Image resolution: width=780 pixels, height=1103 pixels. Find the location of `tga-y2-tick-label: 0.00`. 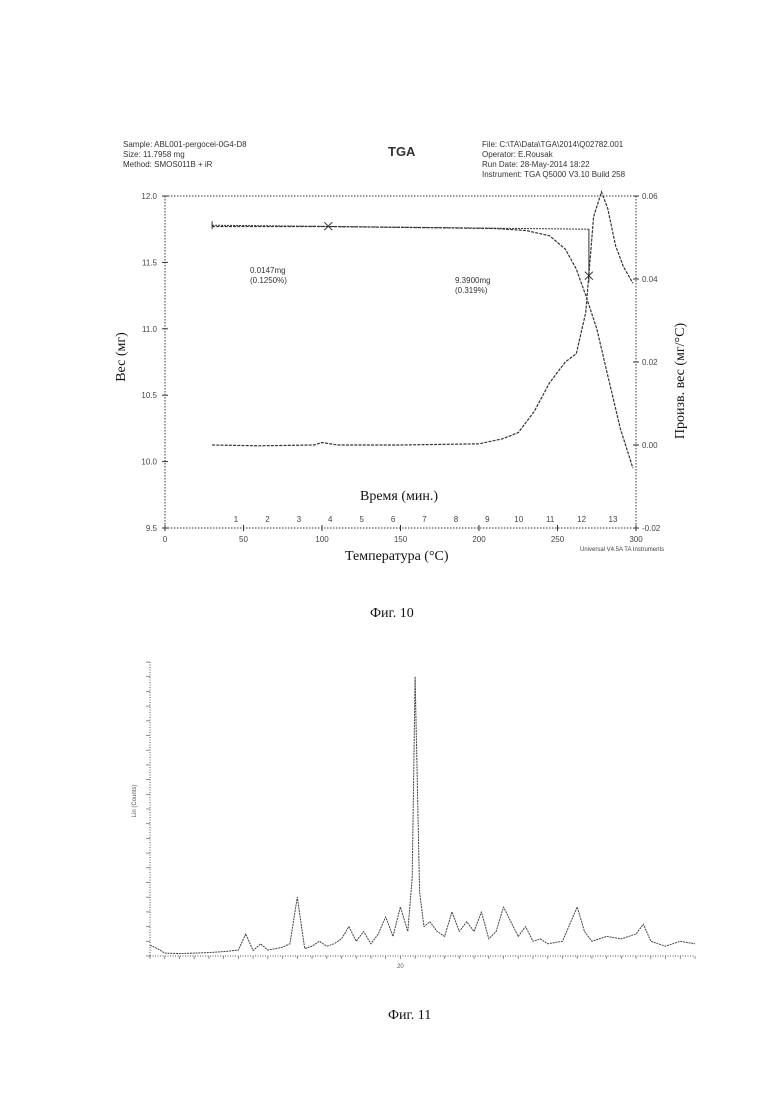

tga-y2-tick-label: 0.00 is located at coordinates (650, 445).